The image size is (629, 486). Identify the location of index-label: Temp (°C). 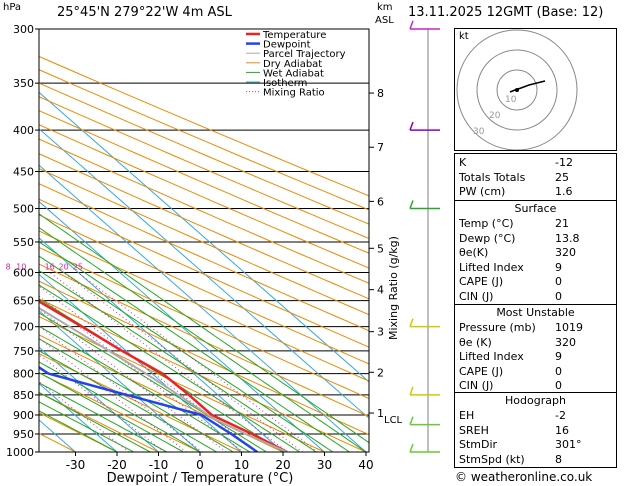
(486, 223).